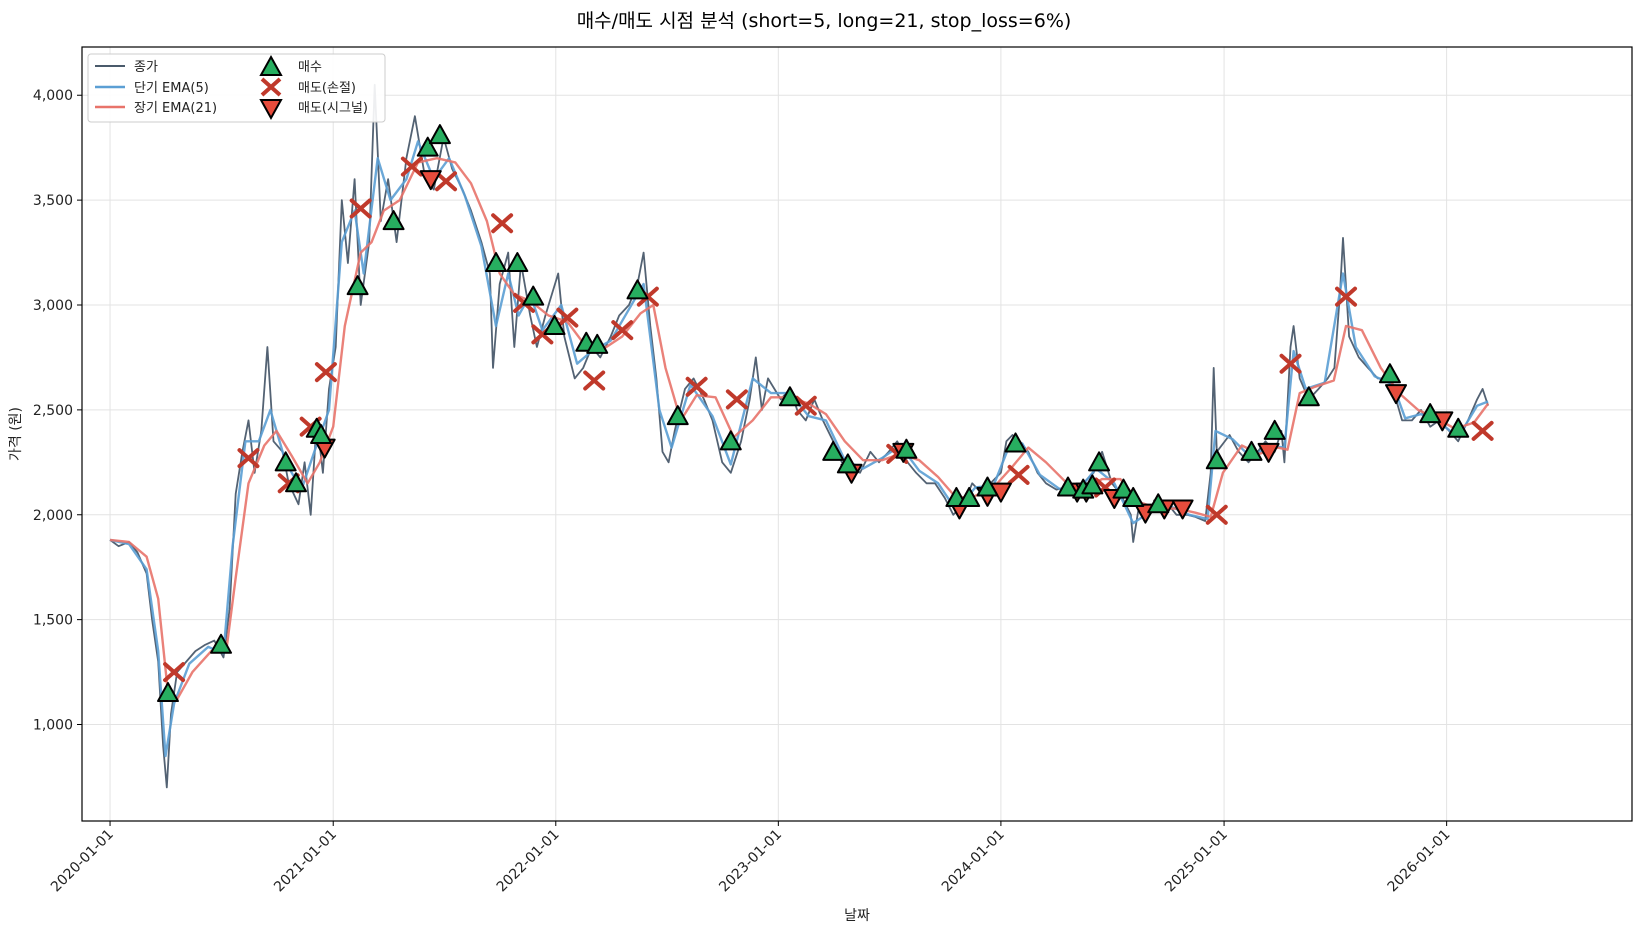 The image size is (1641, 930). What do you see at coordinates (82, 861) in the screenshot?
I see `x-tick-label: 2020-01-01` at bounding box center [82, 861].